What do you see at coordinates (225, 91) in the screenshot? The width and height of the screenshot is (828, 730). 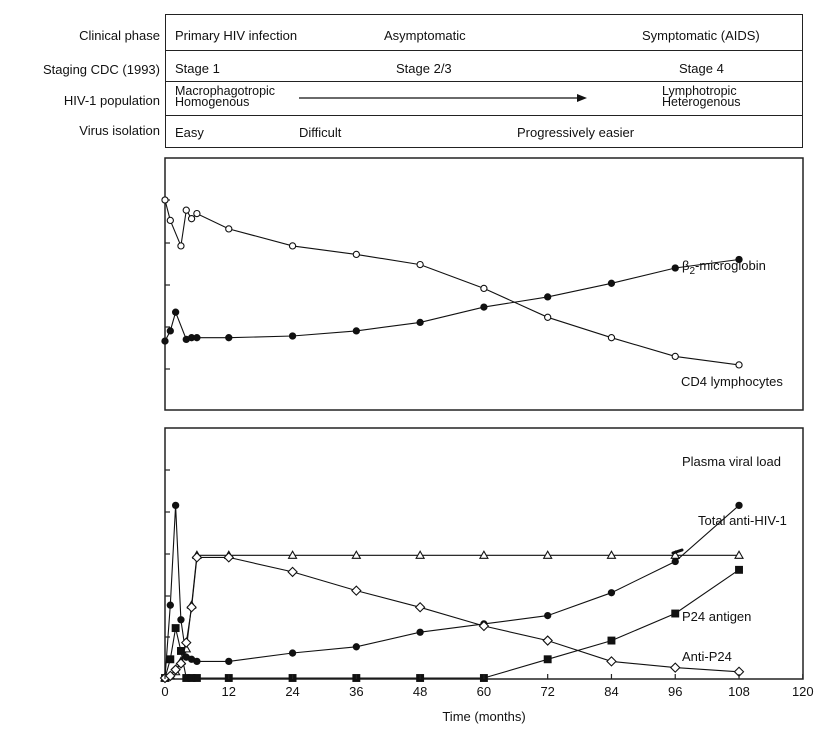 I see `population-early-line1: Macrophagotropic` at bounding box center [225, 91].